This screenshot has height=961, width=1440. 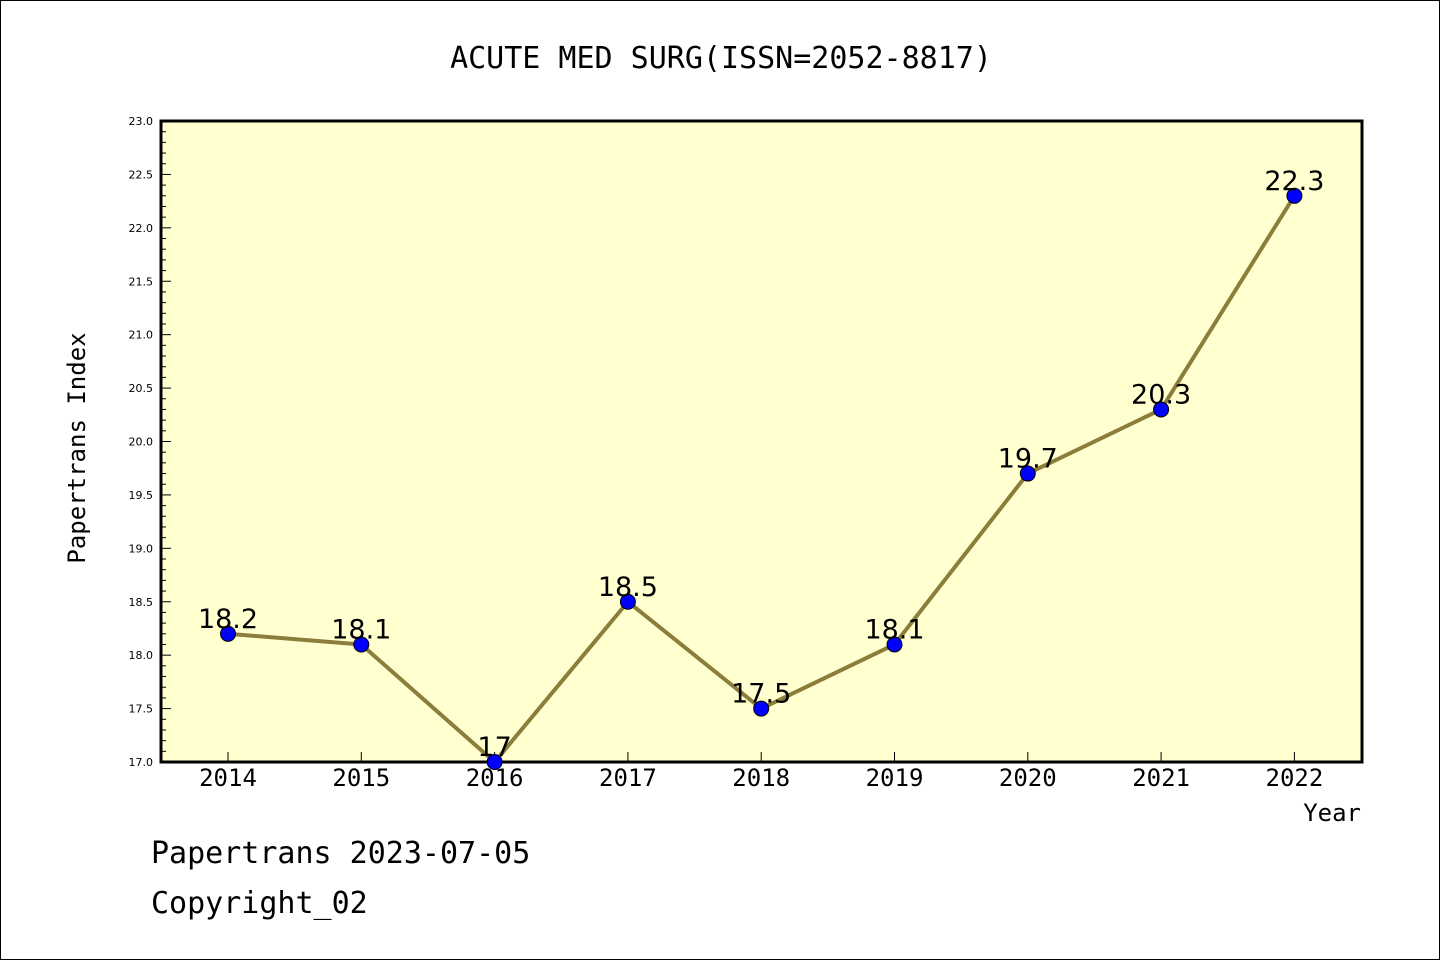 I want to click on x-tick-label: 2019, so click(x=895, y=778).